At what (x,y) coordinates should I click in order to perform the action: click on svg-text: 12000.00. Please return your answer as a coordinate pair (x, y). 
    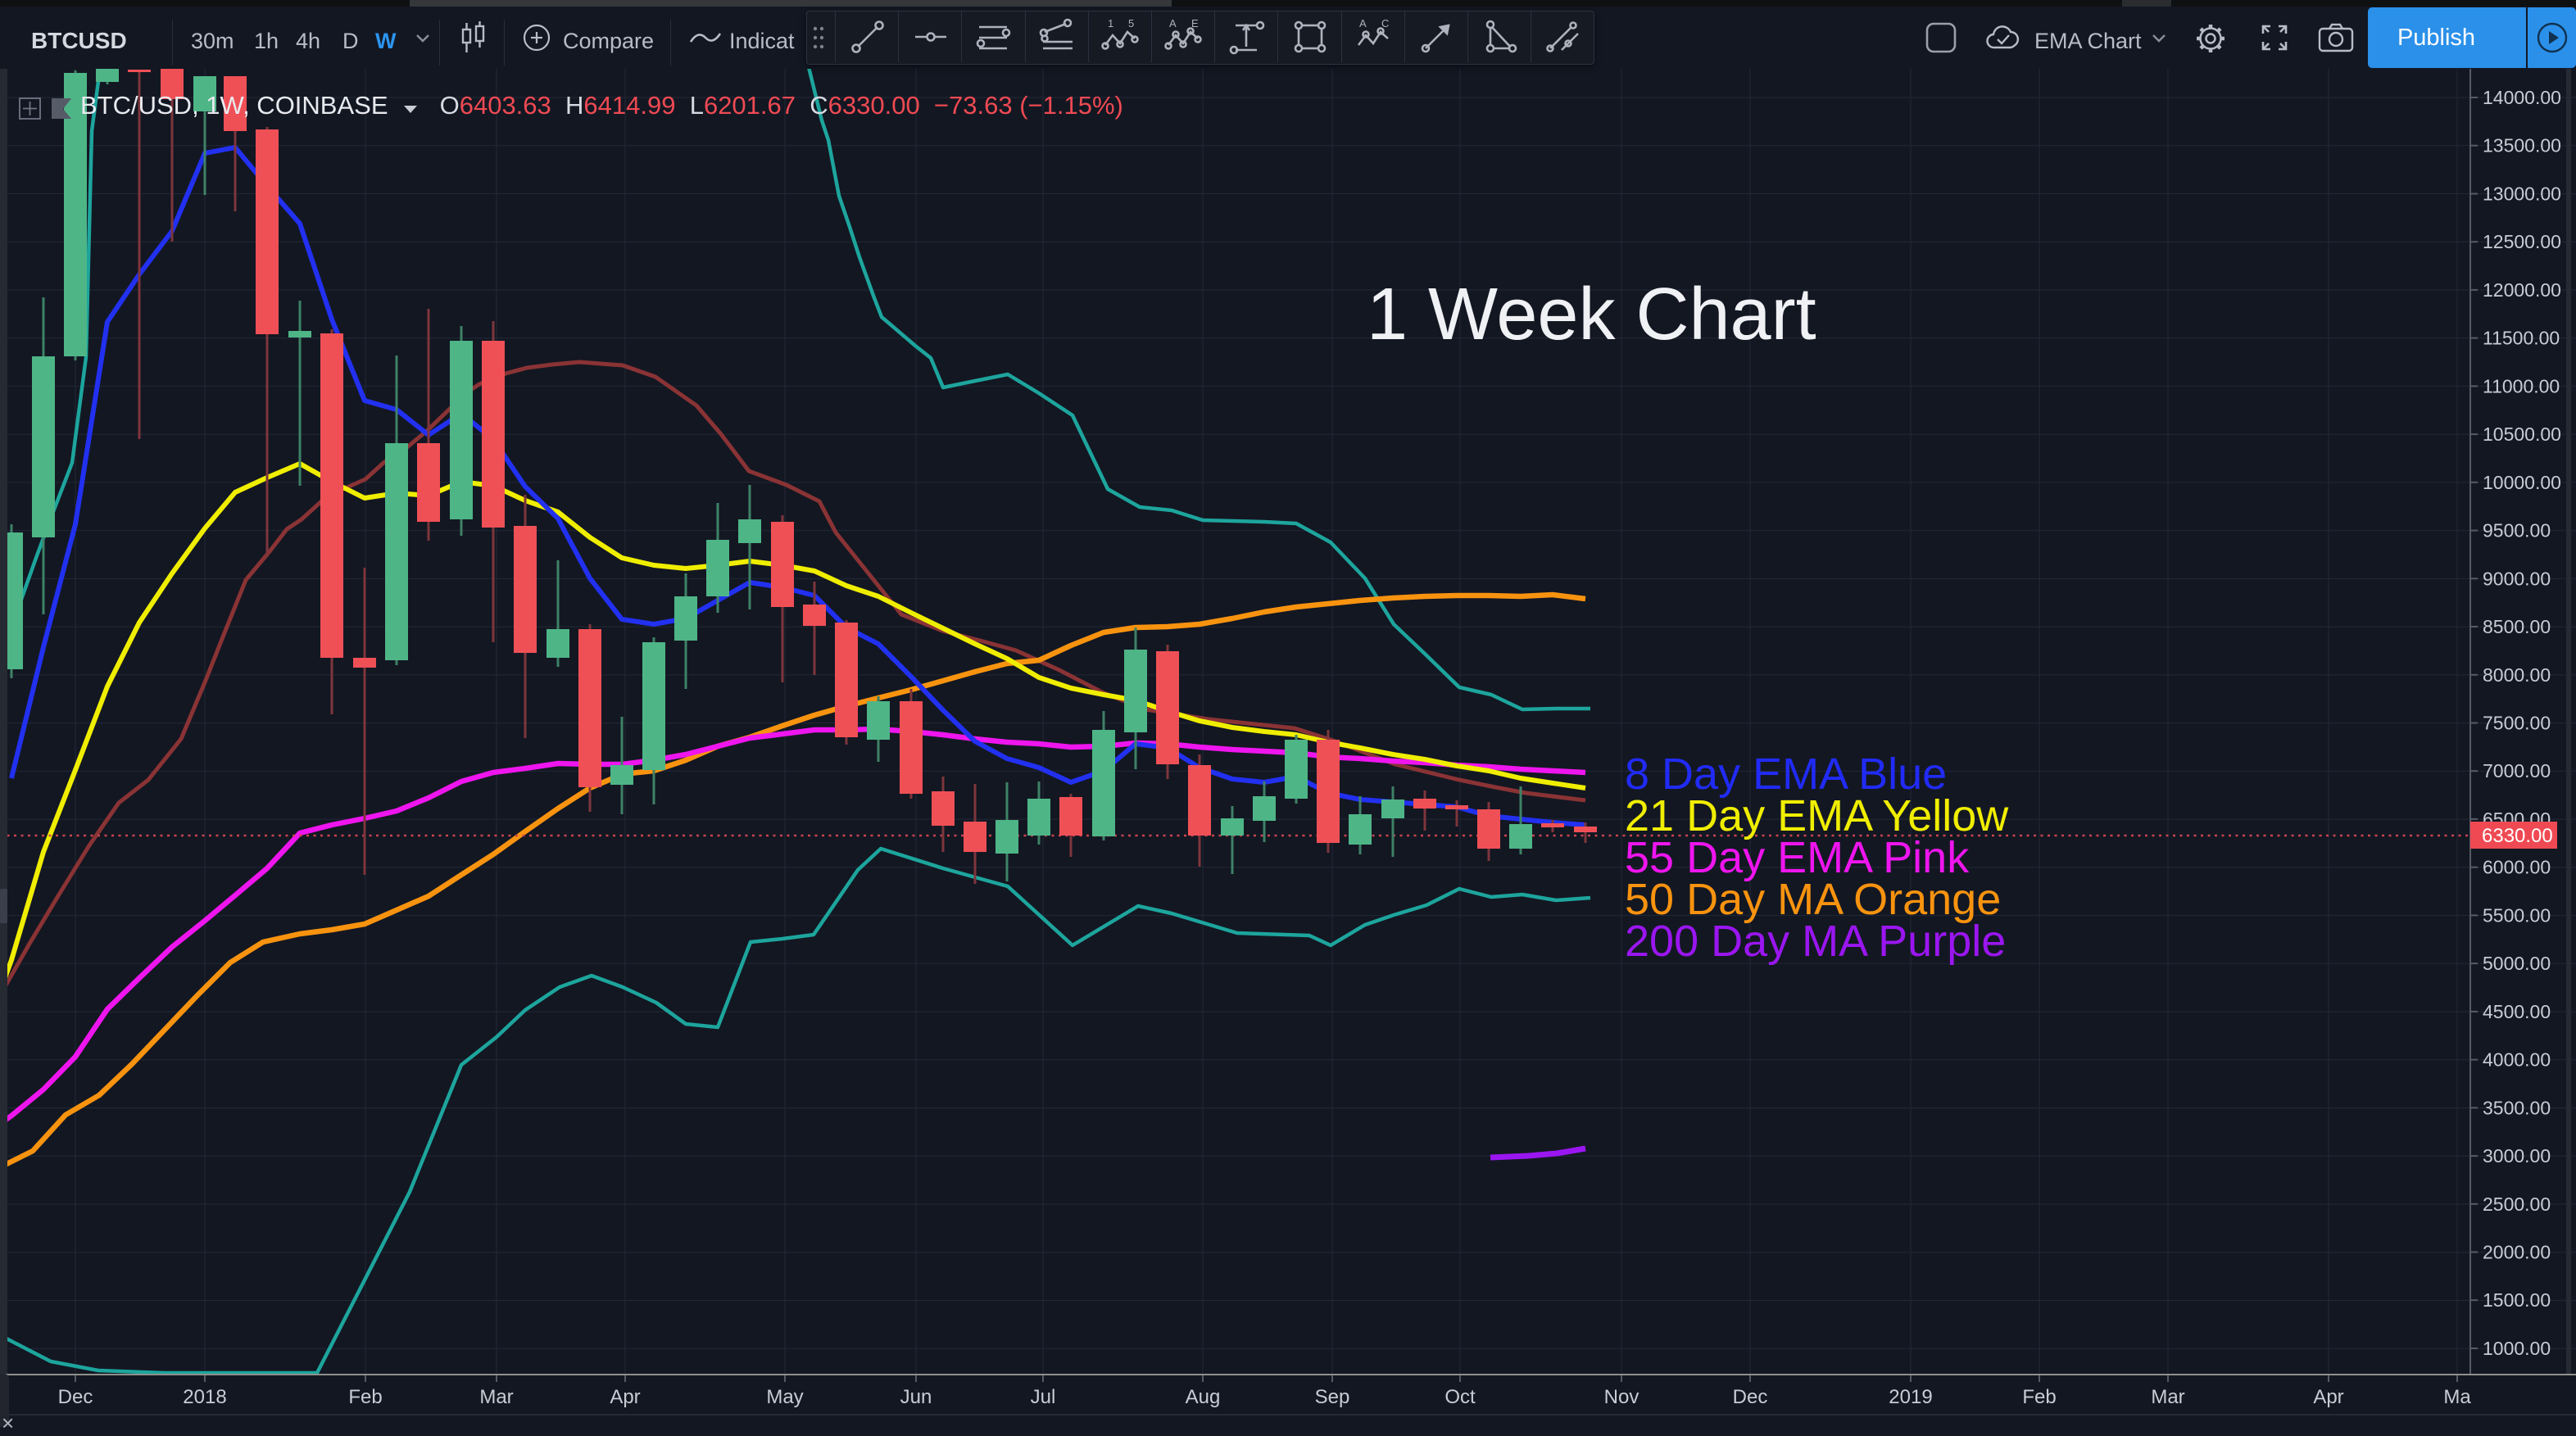
    Looking at the image, I should click on (2522, 290).